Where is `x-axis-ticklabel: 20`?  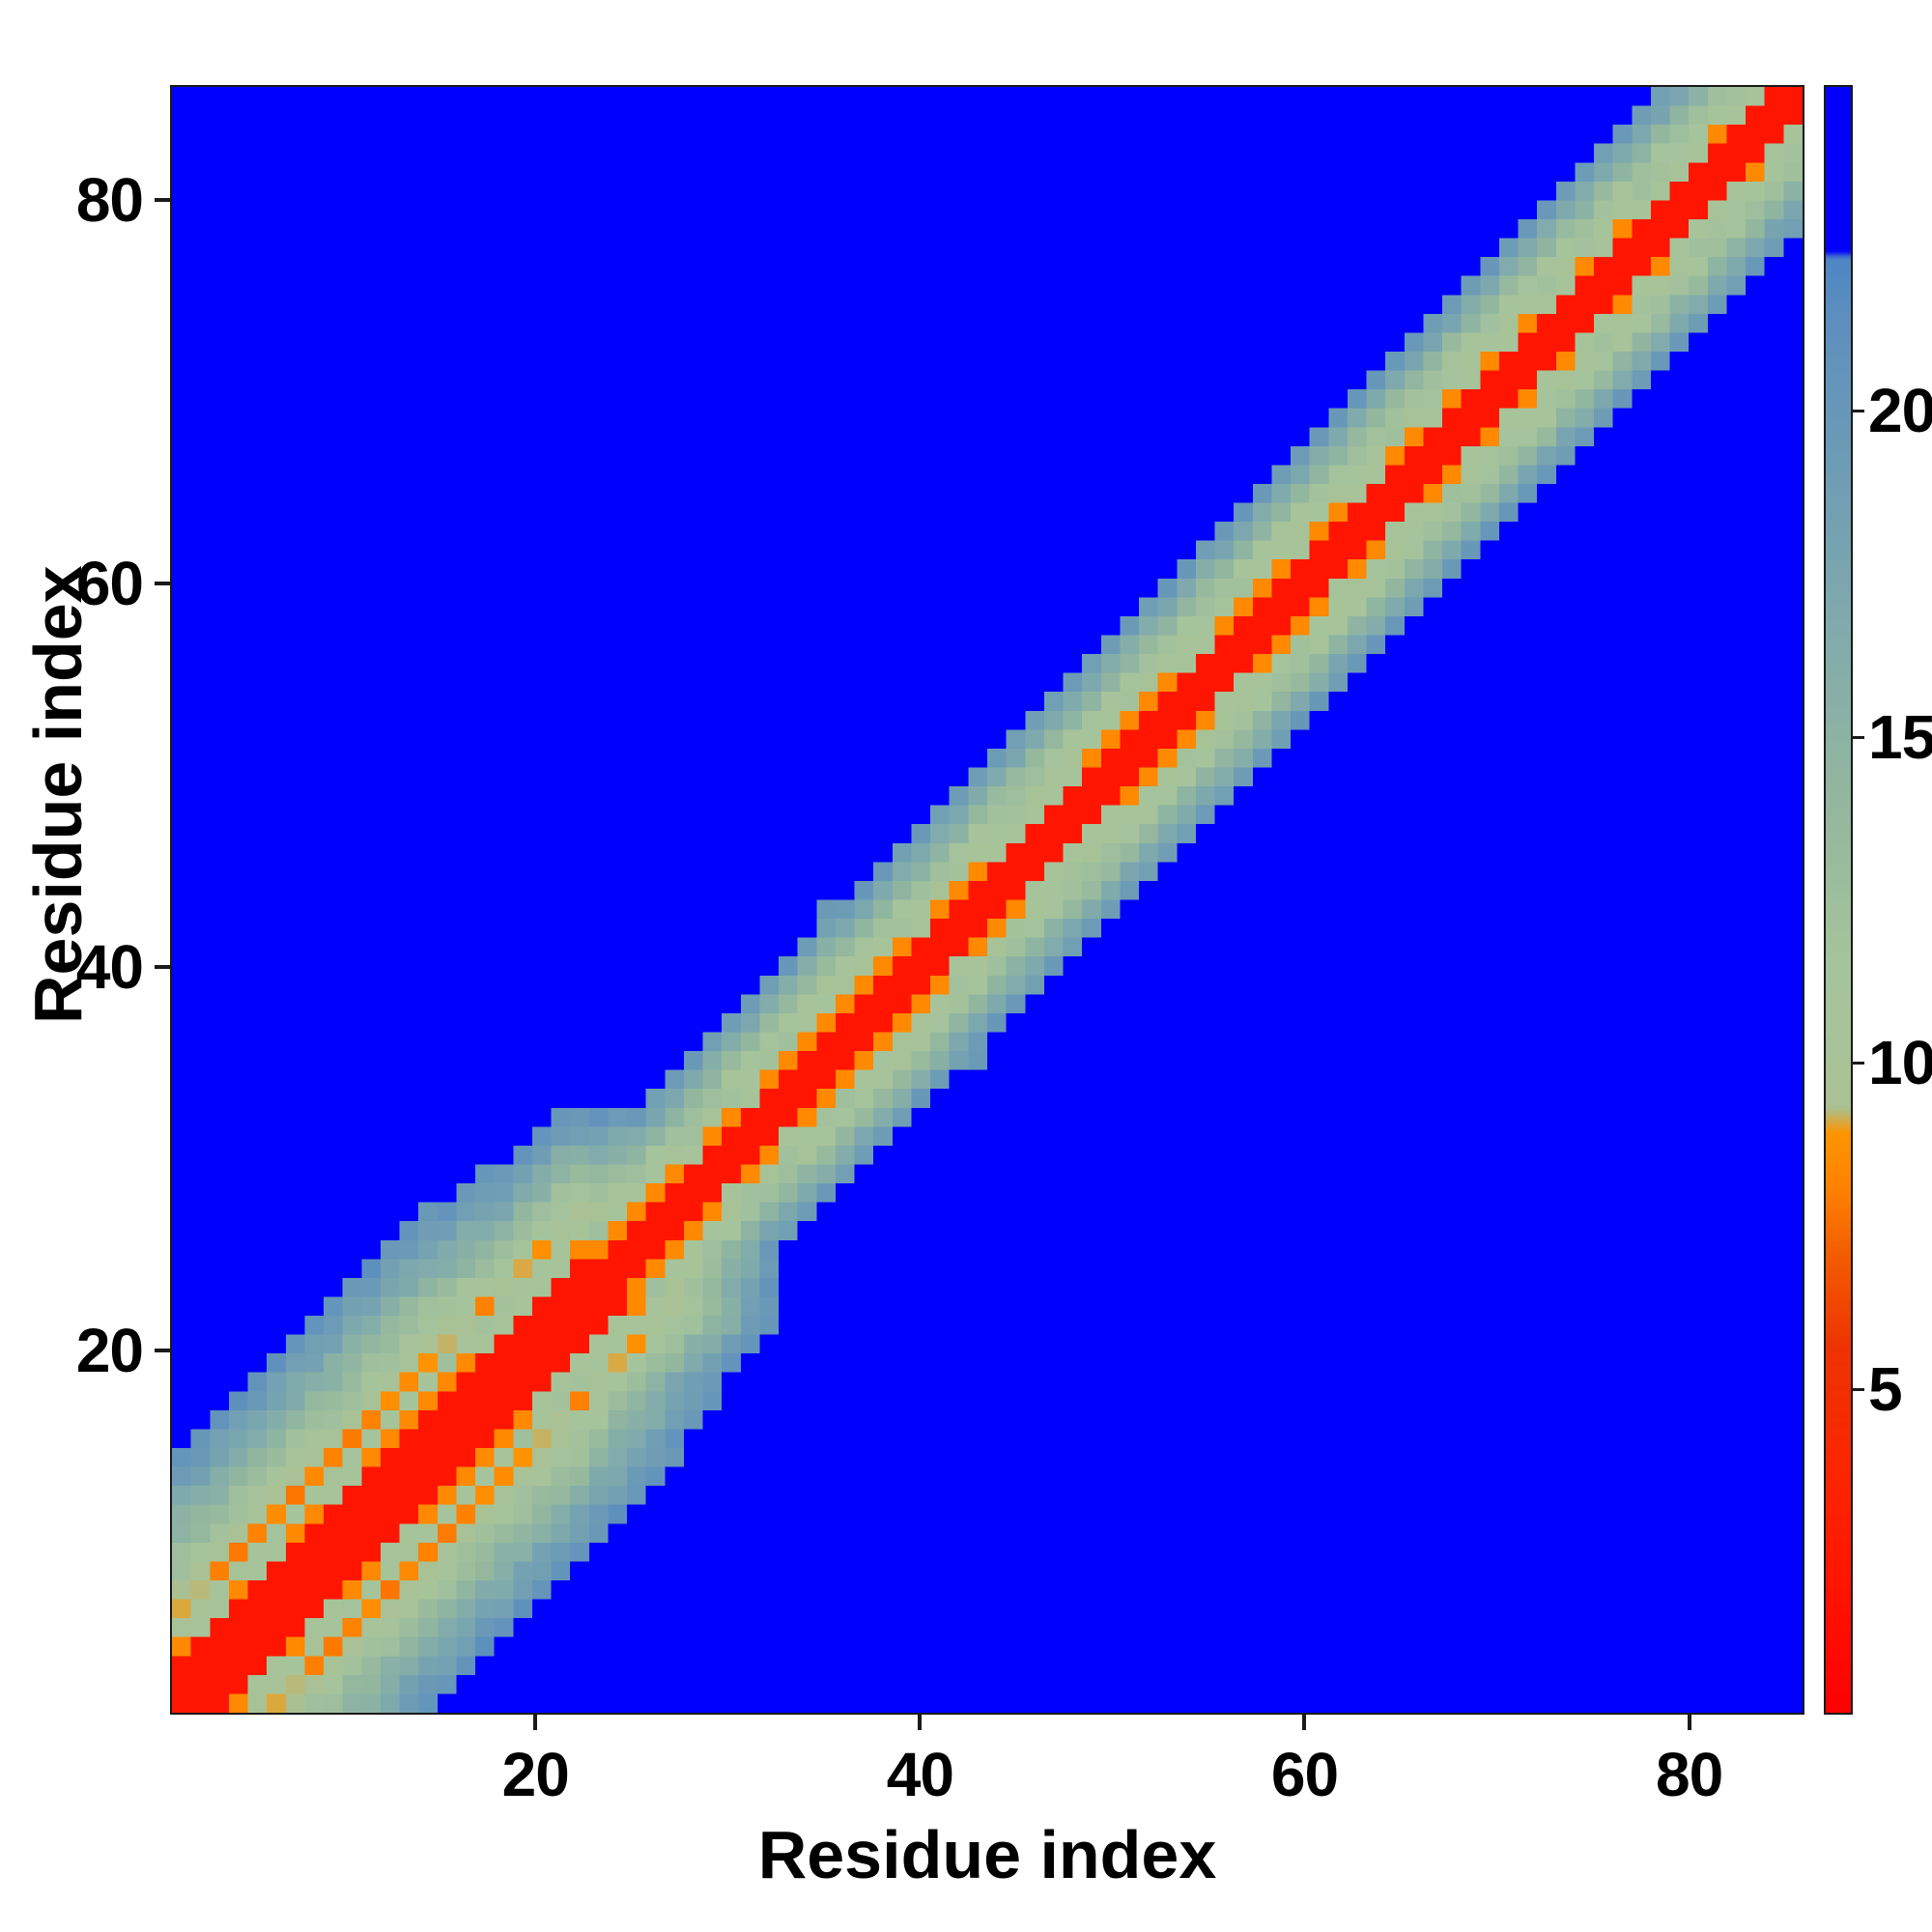 x-axis-ticklabel: 20 is located at coordinates (535, 1774).